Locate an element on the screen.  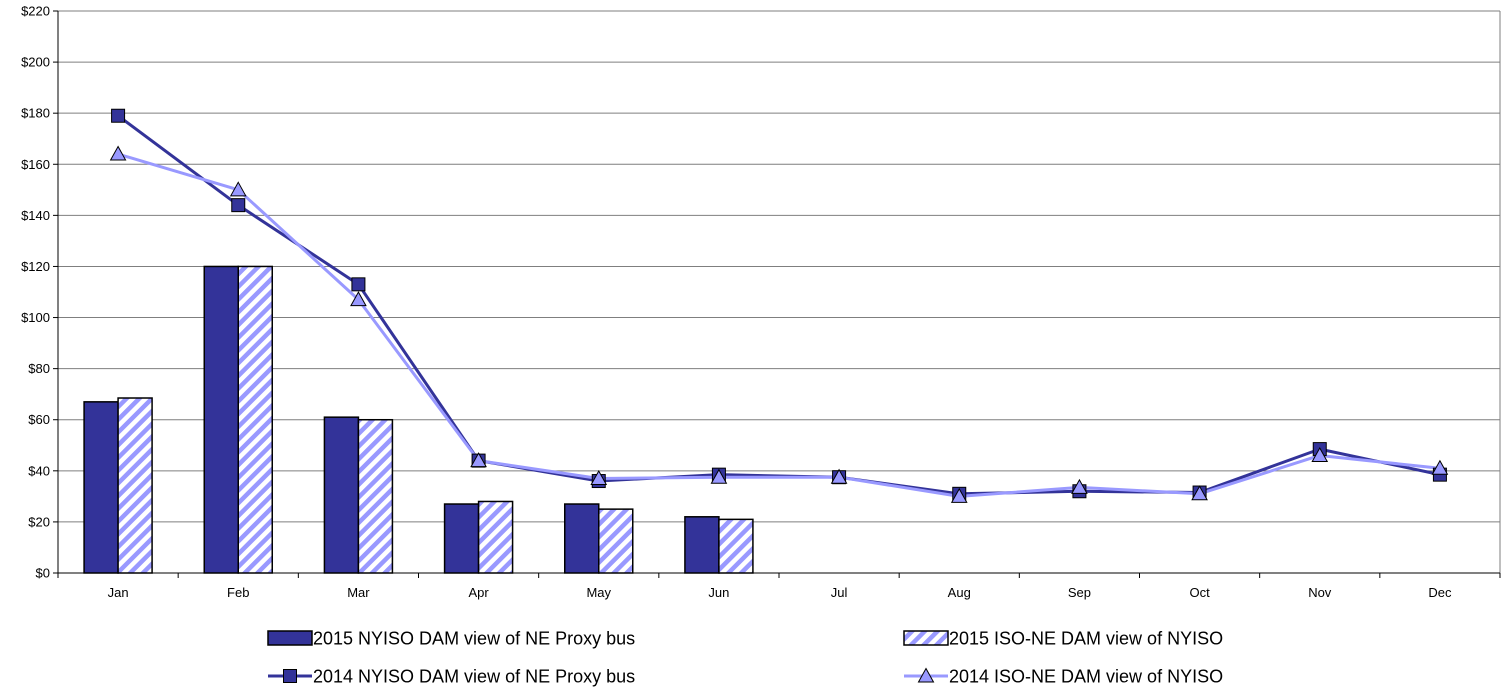
y-tick-label: $220 is located at coordinates (35, 11).